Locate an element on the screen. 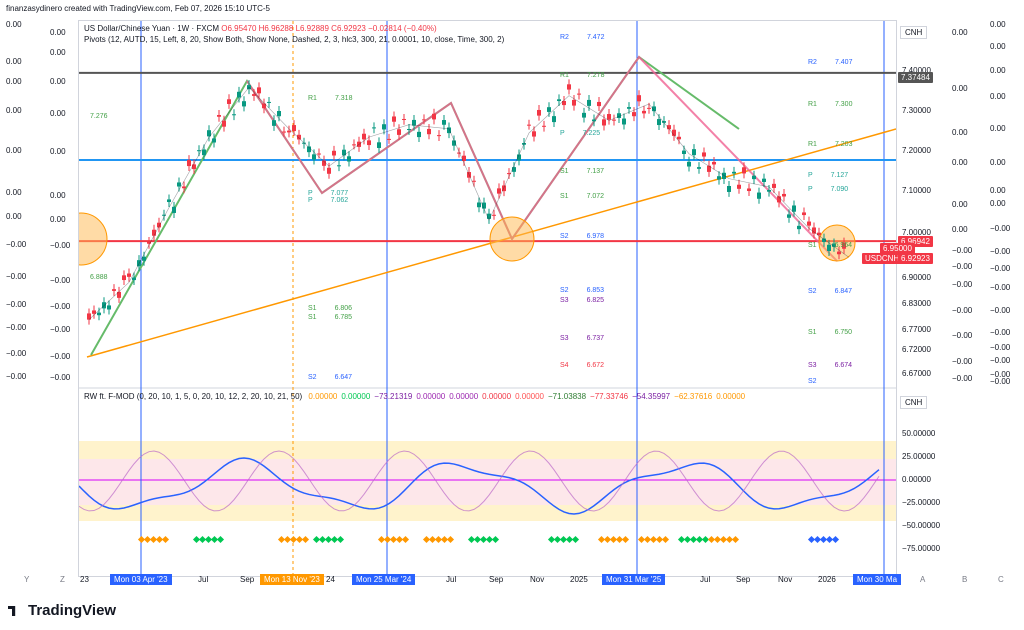 The height and width of the screenshot is (630, 1024). osc-band-mid is located at coordinates (487, 482).